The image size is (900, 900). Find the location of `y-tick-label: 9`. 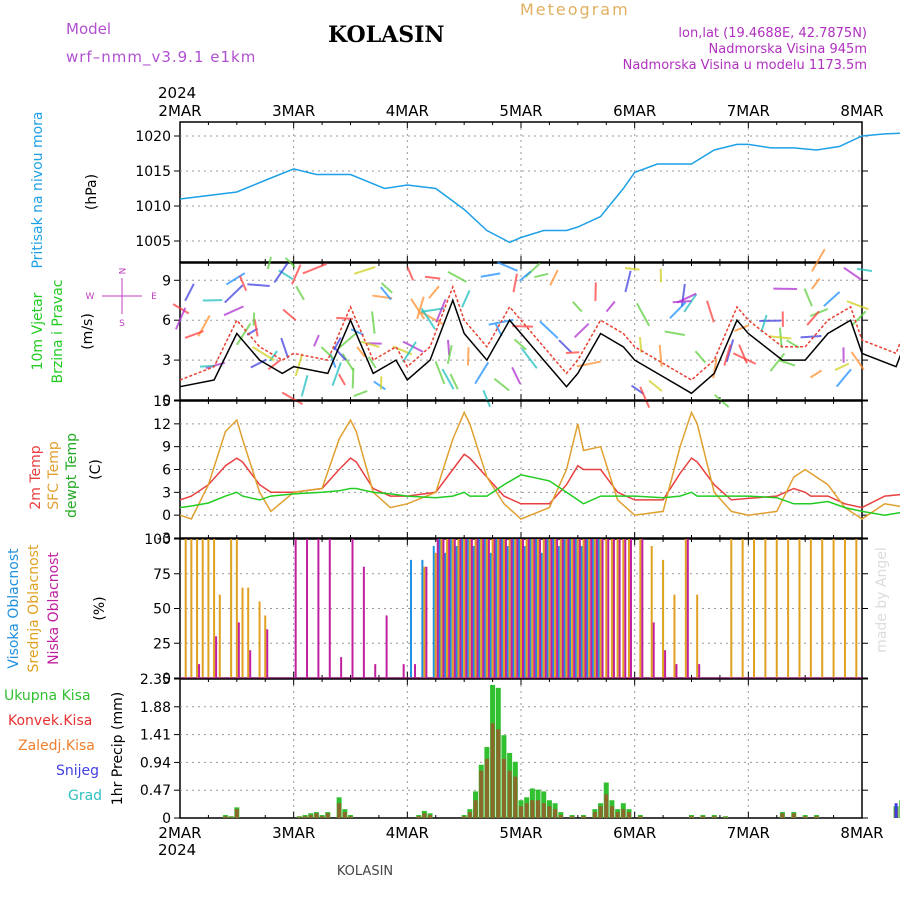

y-tick-label: 9 is located at coordinates (166, 281).